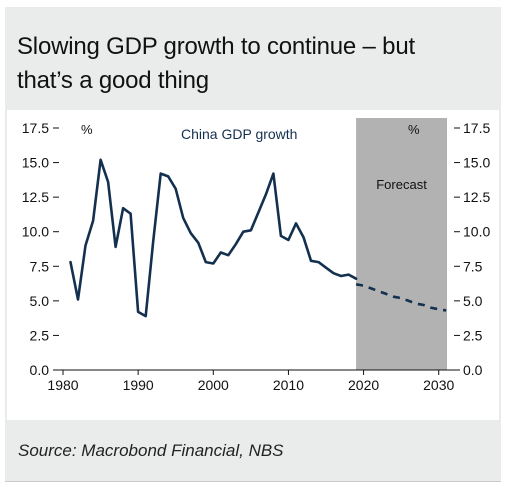 The height and width of the screenshot is (491, 509). What do you see at coordinates (40, 301) in the screenshot?
I see `y-tick-label-left: 5.0` at bounding box center [40, 301].